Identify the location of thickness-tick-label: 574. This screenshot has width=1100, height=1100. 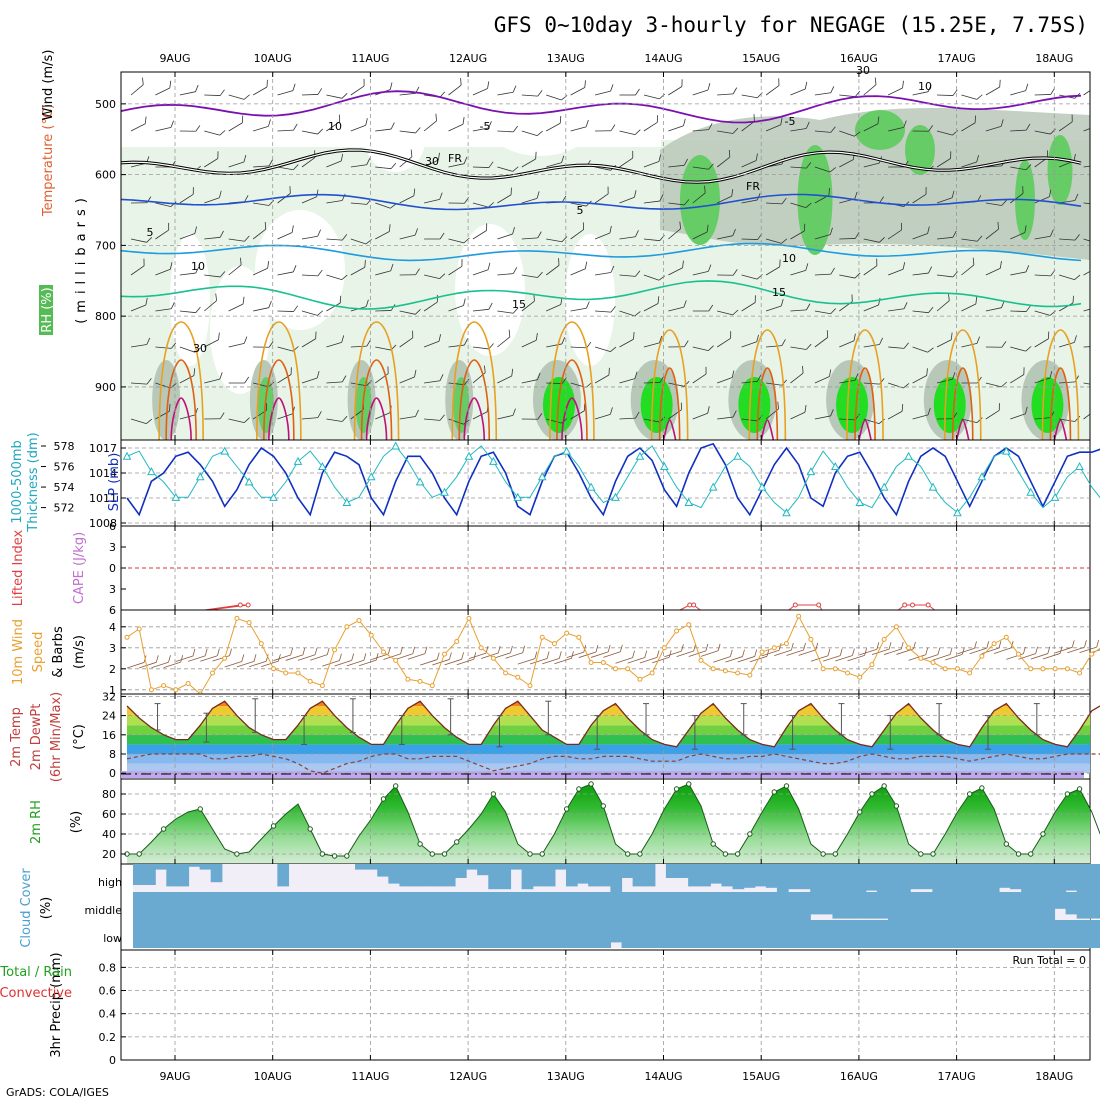
(64, 487).